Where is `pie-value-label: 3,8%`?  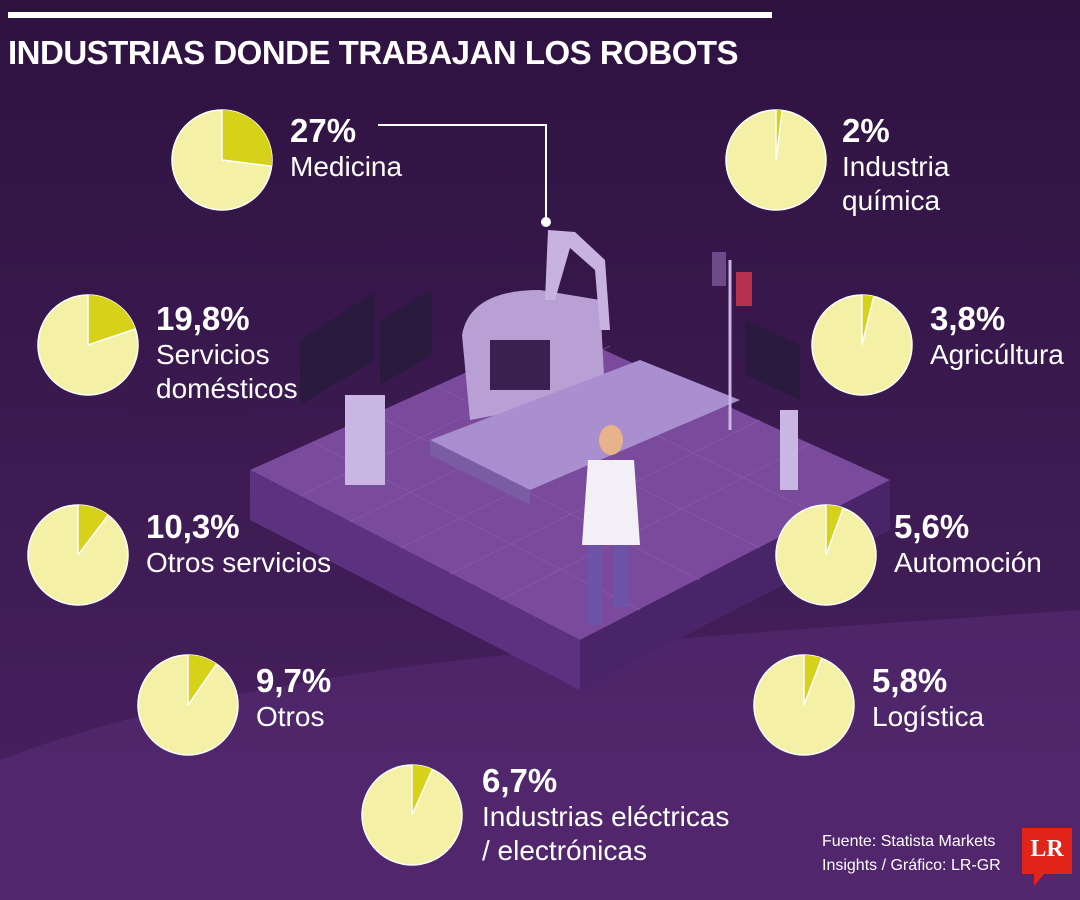
pie-value-label: 3,8% is located at coordinates (968, 318).